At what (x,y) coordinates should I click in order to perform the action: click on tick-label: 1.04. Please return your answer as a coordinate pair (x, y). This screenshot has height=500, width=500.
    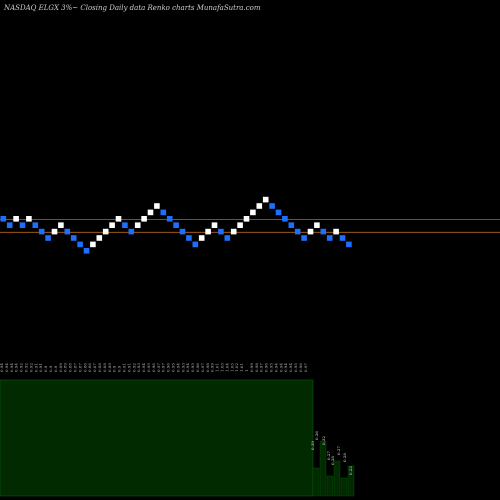
    Looking at the image, I should click on (226, 367).